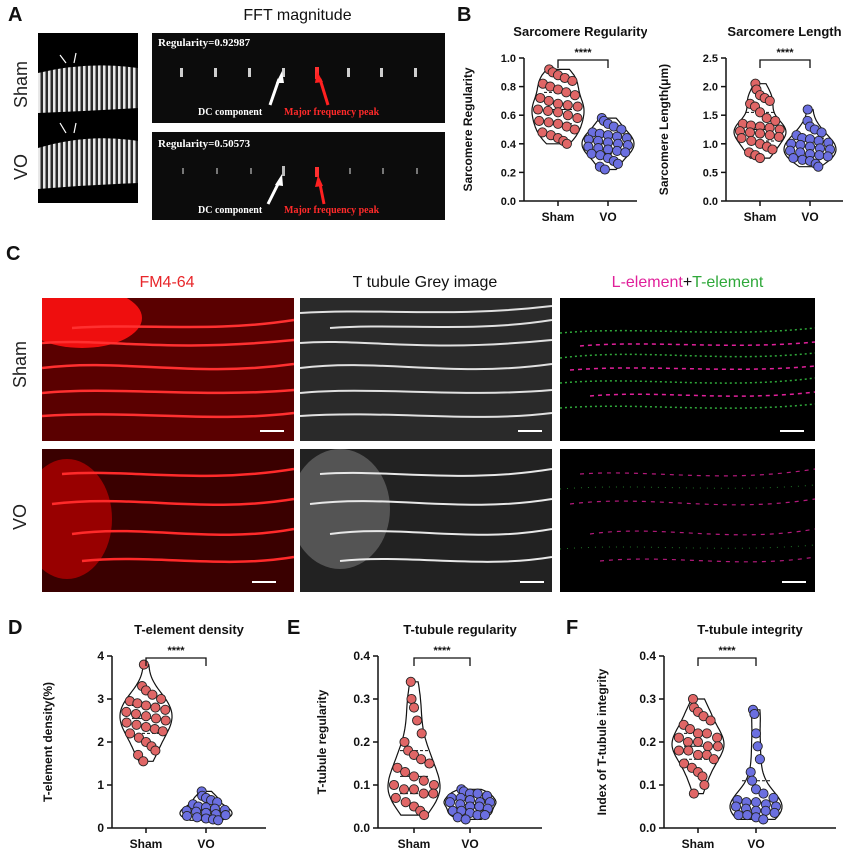 The width and height of the screenshot is (858, 852). Describe the element at coordinates (20, 364) in the screenshot. I see `row-label-sham-c: Sham` at that location.